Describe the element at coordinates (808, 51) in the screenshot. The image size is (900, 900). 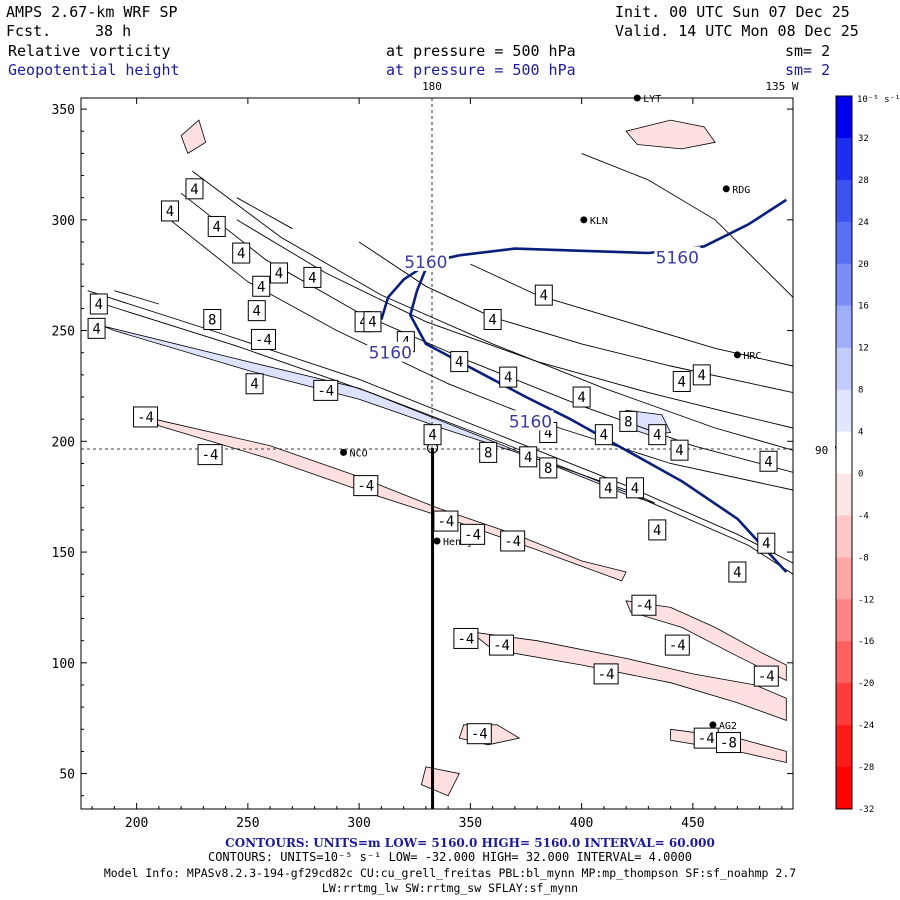
I see `field1-smoothing: sm= 2` at that location.